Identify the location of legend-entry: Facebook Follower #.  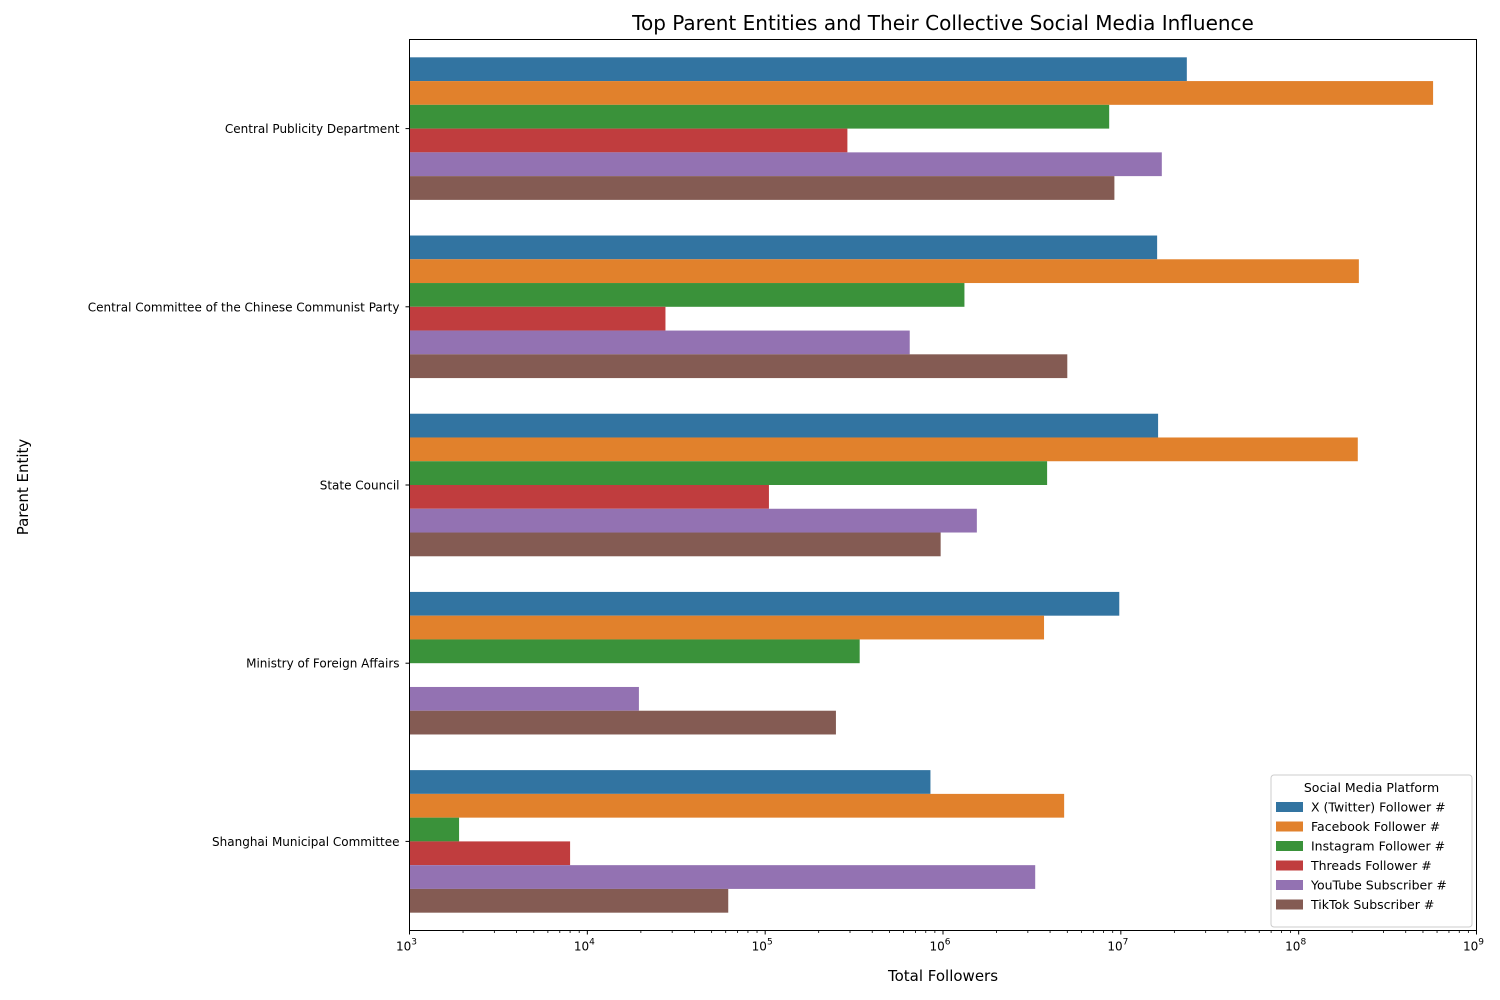
(1375, 826).